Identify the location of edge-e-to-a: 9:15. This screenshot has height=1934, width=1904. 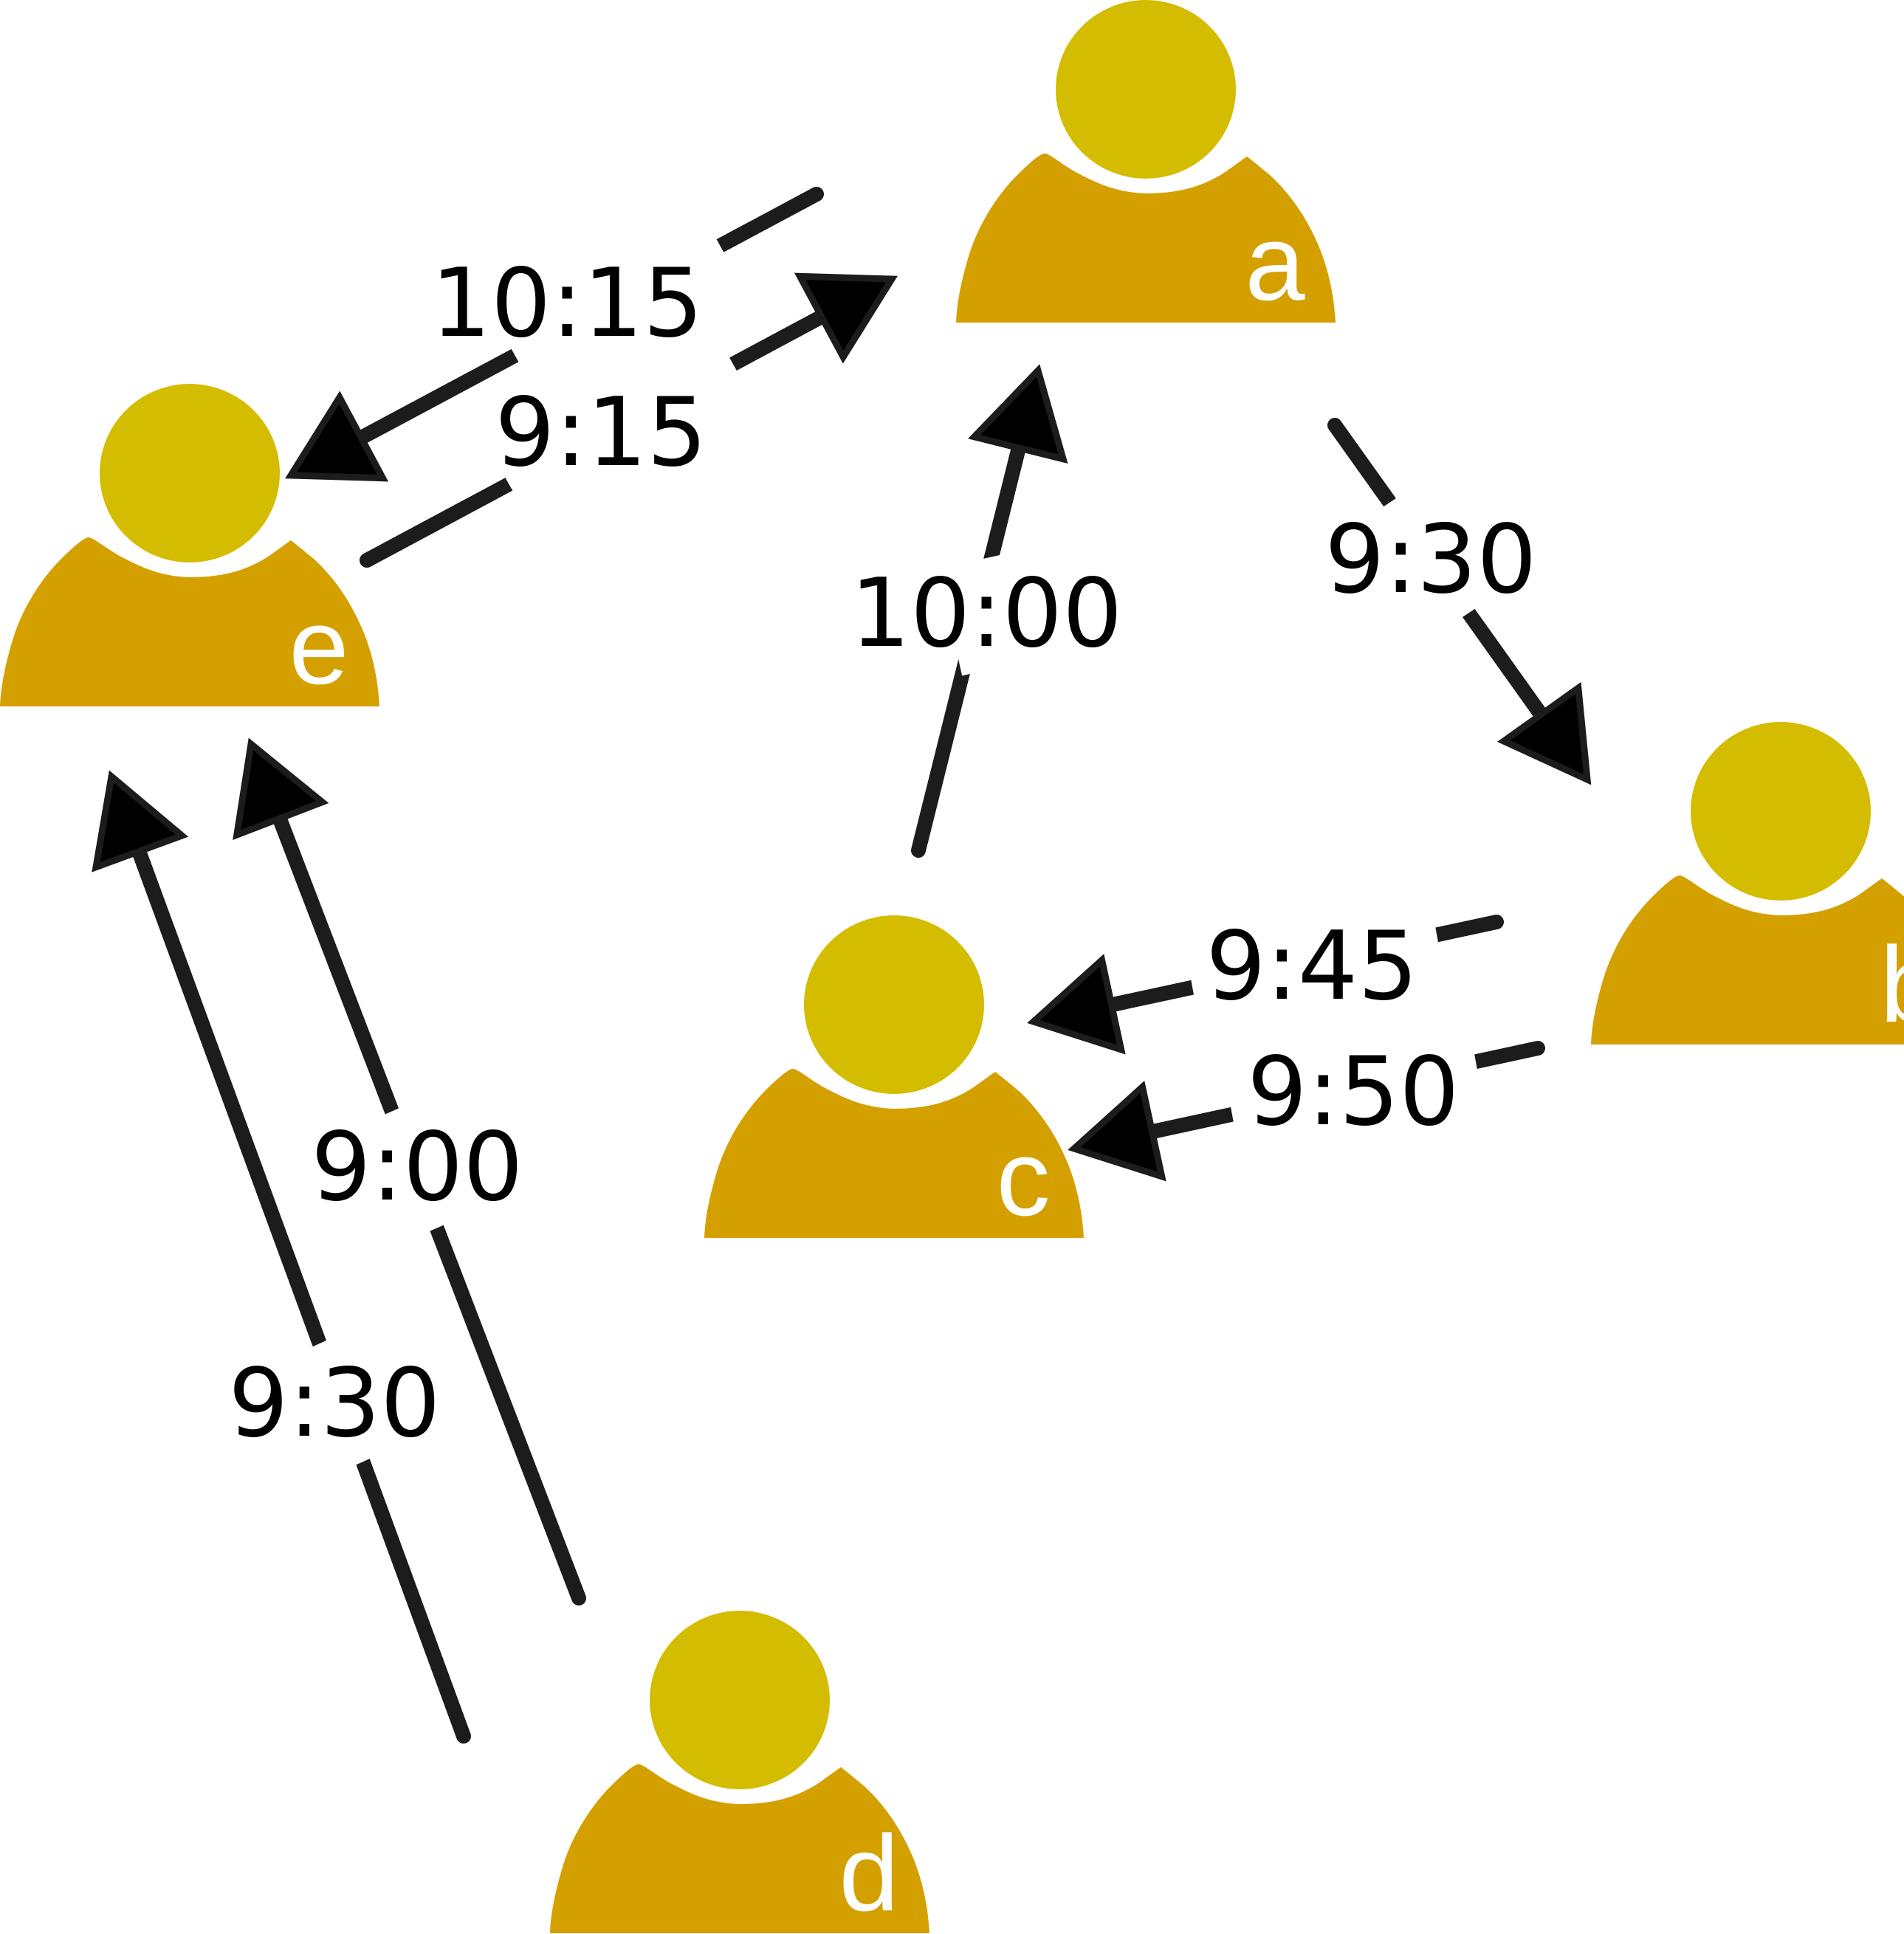
(629, 420).